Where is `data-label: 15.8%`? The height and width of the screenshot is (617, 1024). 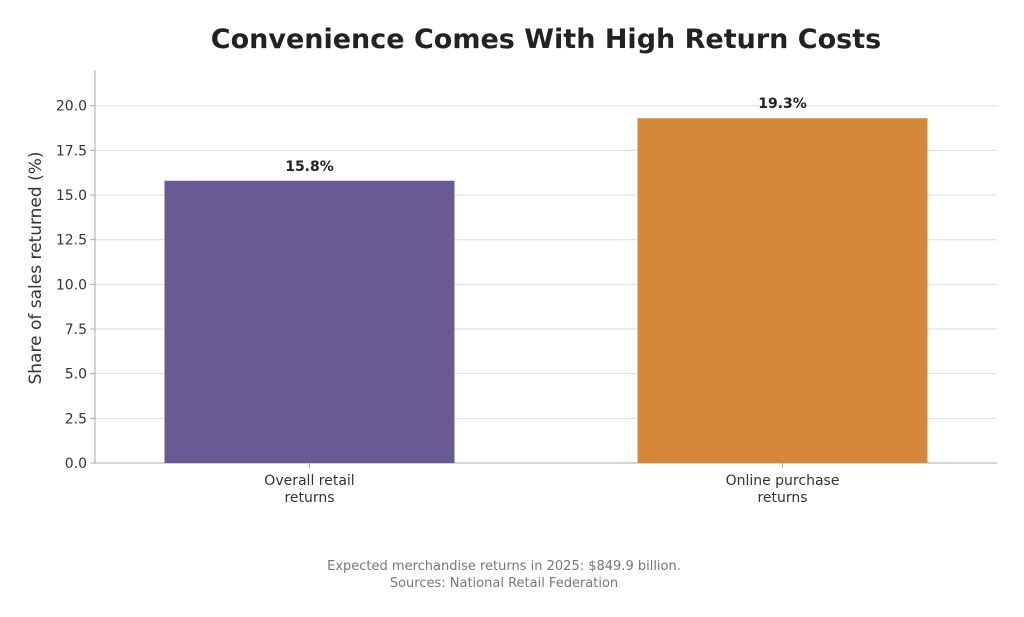
data-label: 15.8% is located at coordinates (309, 167).